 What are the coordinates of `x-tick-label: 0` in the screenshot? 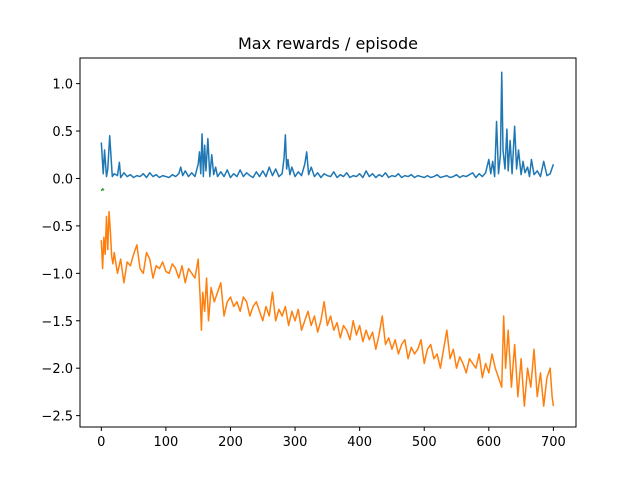 It's located at (101, 442).